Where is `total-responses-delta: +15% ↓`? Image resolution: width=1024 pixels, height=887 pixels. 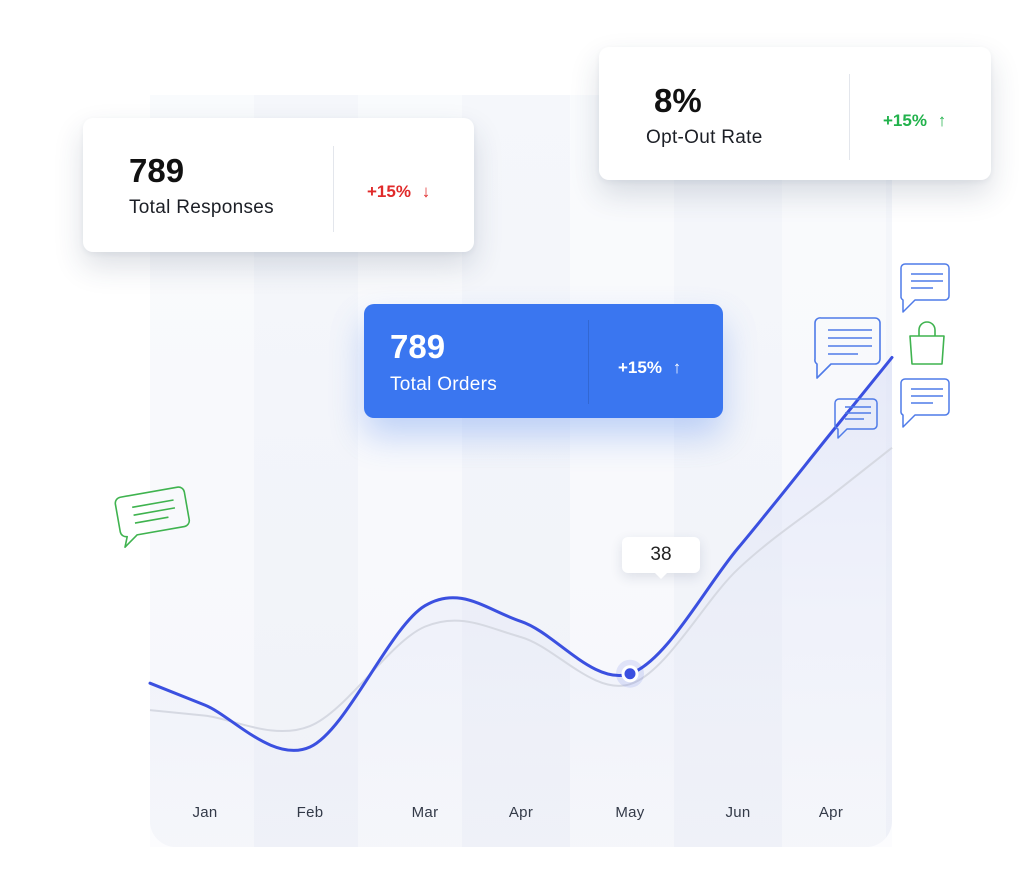 total-responses-delta: +15% ↓ is located at coordinates (398, 192).